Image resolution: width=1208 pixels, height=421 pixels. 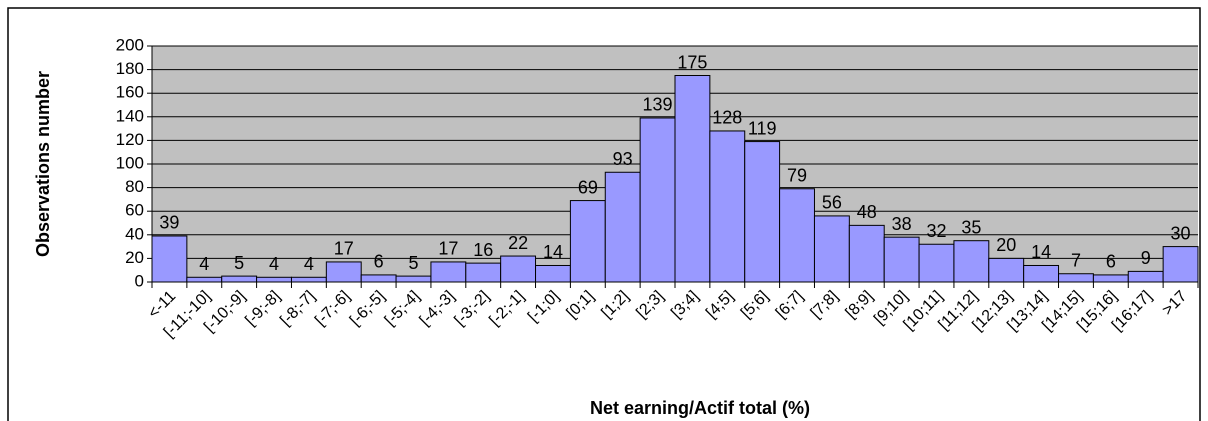 What do you see at coordinates (588, 187) in the screenshot?
I see `data-label: 69` at bounding box center [588, 187].